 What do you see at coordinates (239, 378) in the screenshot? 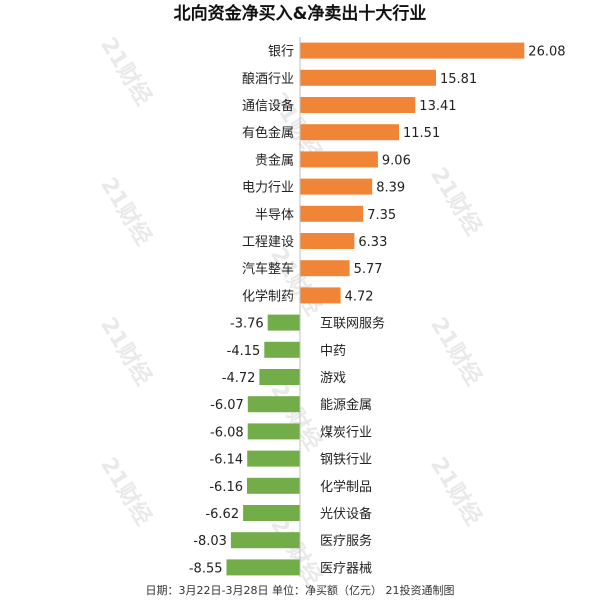
I see `data-label: -4.72` at bounding box center [239, 378].